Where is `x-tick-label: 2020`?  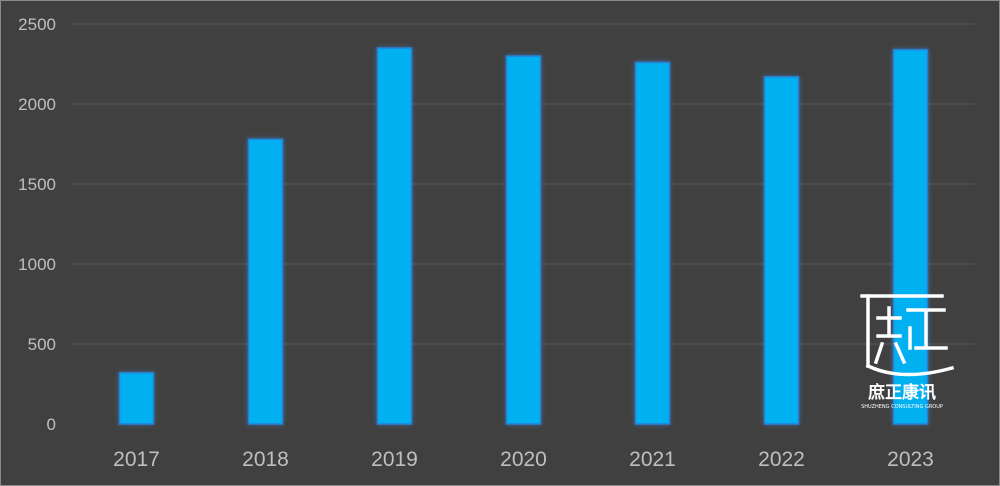
x-tick-label: 2020 is located at coordinates (523, 459).